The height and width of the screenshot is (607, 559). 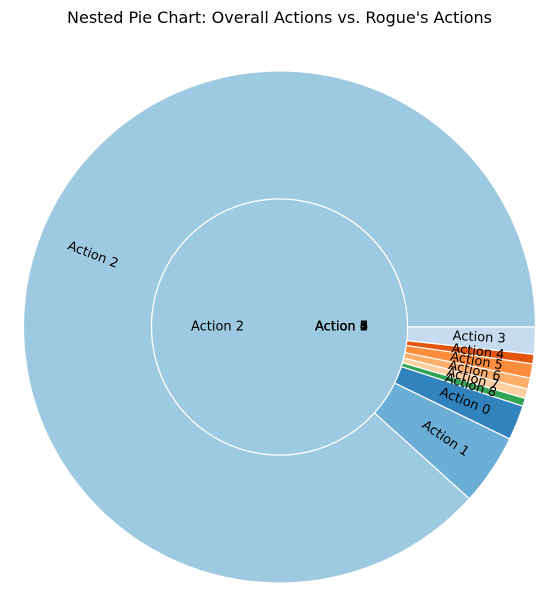 I want to click on outer-label-action-3: Action 3, so click(x=479, y=338).